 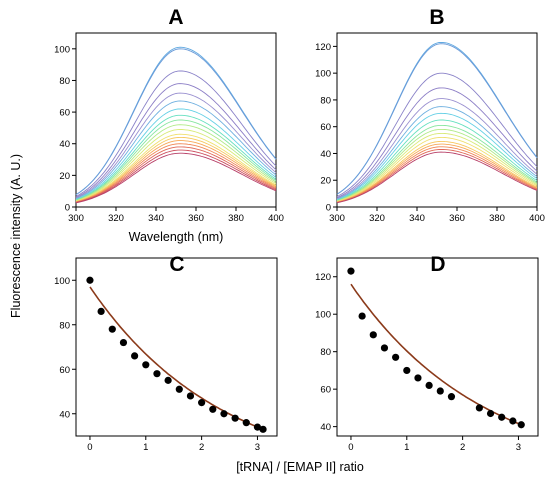 I want to click on panel-b-ytick-label-3: 60, so click(x=325, y=127).